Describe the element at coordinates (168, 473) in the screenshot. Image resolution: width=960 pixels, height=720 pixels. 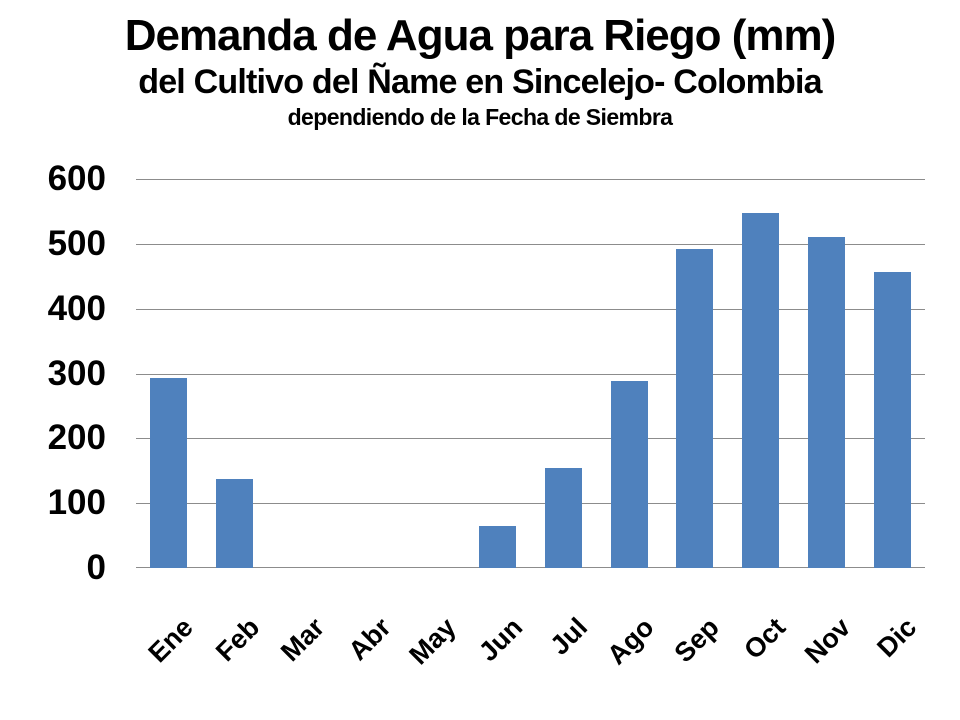
I see `bar-ene` at that location.